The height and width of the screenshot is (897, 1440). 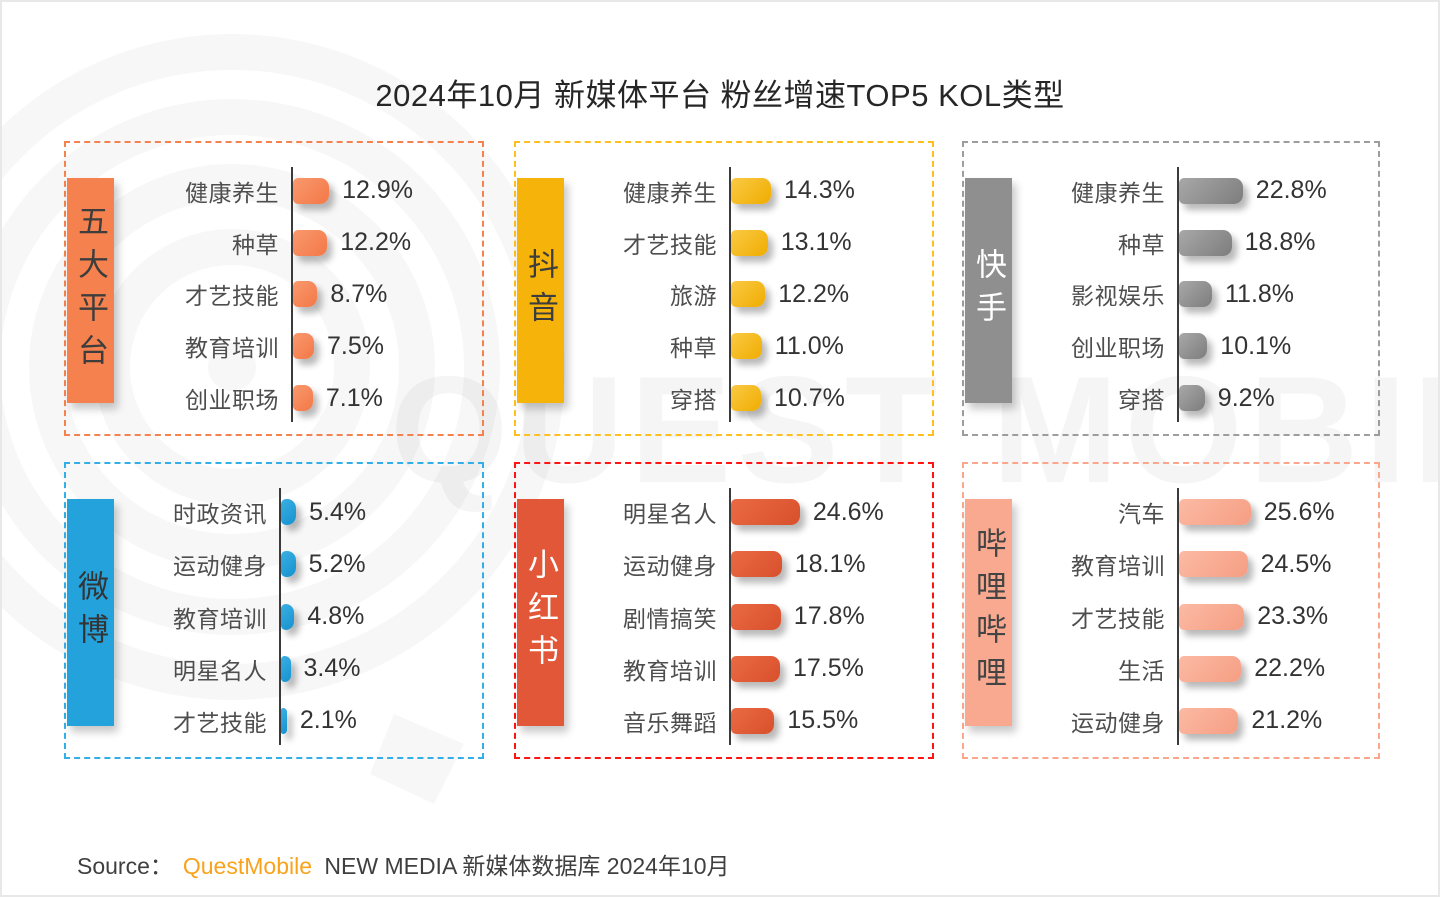 I want to click on value-label: 4.8%, so click(x=336, y=616).